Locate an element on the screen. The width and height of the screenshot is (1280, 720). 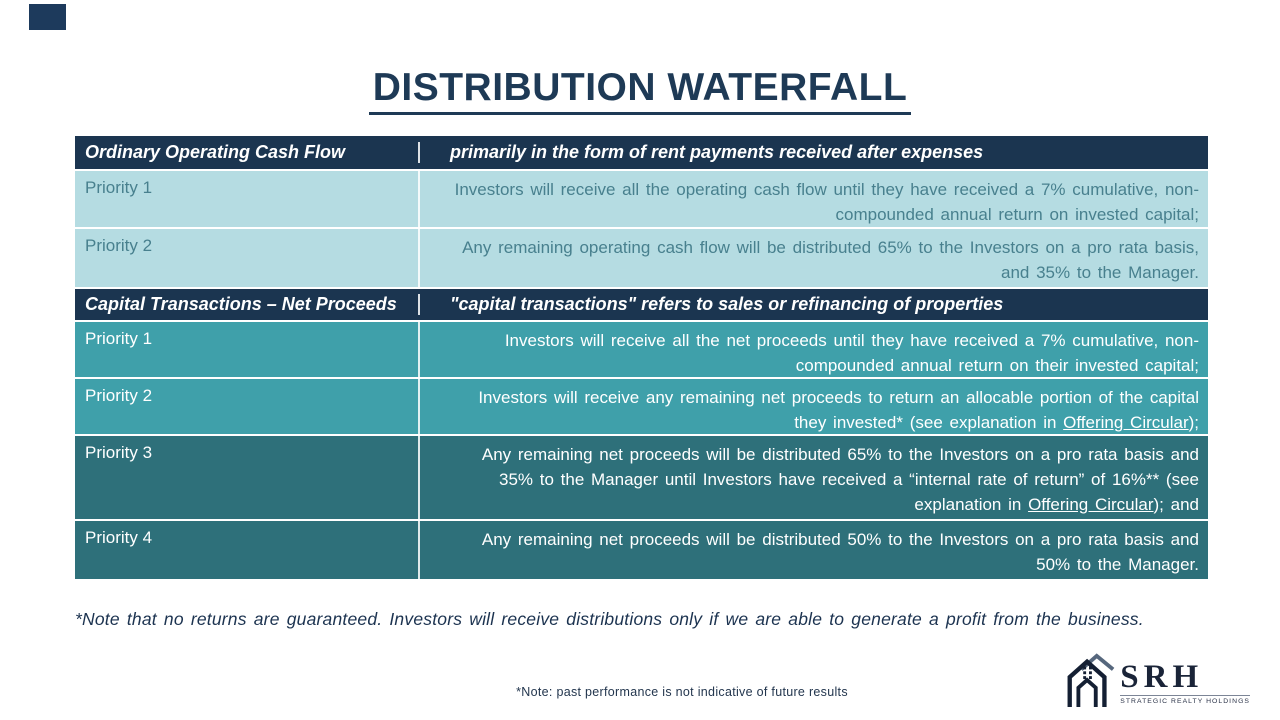
logo-text-block: SRH STRATEGIC REALTY HOLDINGS is located at coordinates (1185, 681).